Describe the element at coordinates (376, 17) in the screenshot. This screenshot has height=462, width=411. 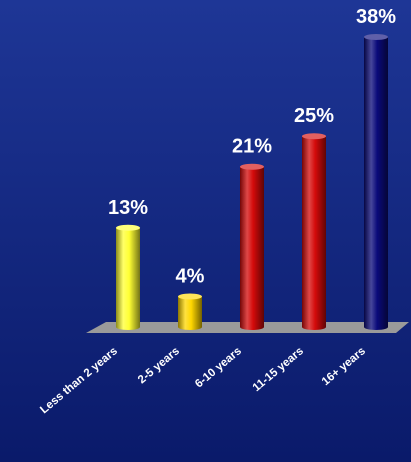
I see `value-label: 38%` at that location.